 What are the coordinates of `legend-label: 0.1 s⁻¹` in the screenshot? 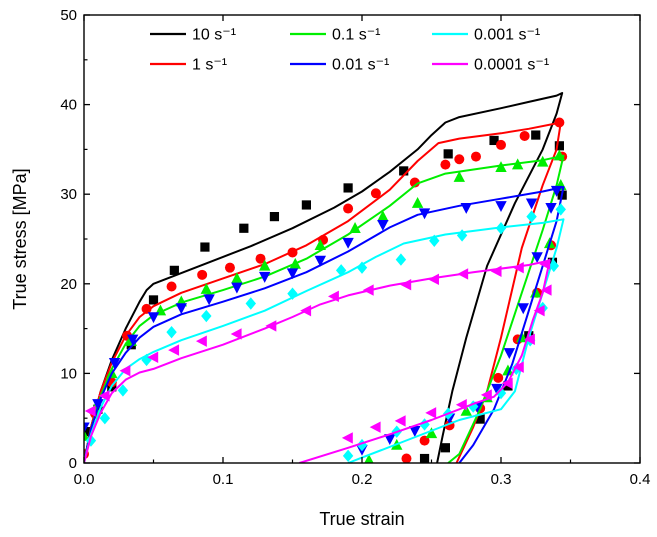 It's located at (356, 35).